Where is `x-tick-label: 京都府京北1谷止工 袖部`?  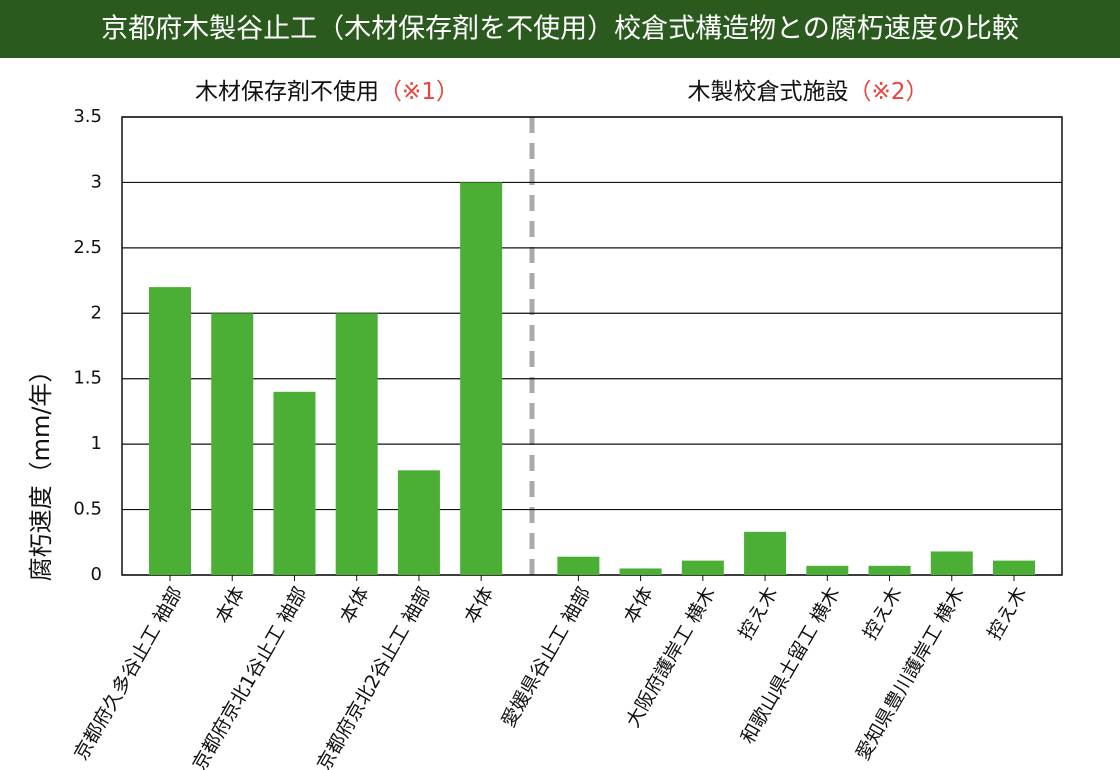
x-tick-label: 京都府京北1谷止工 袖部 is located at coordinates (249, 676).